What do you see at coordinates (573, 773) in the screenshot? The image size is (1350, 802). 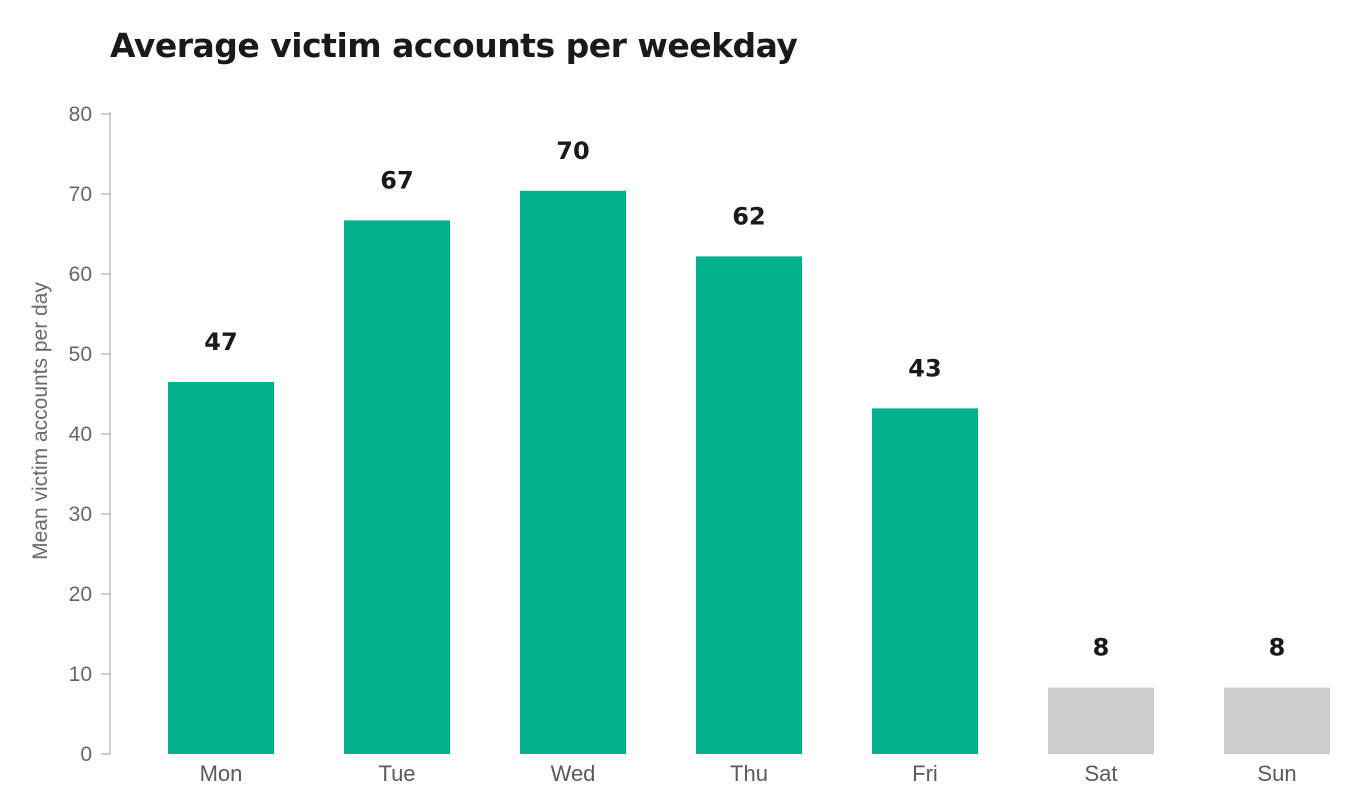 I see `x-tick-label: Wed` at bounding box center [573, 773].